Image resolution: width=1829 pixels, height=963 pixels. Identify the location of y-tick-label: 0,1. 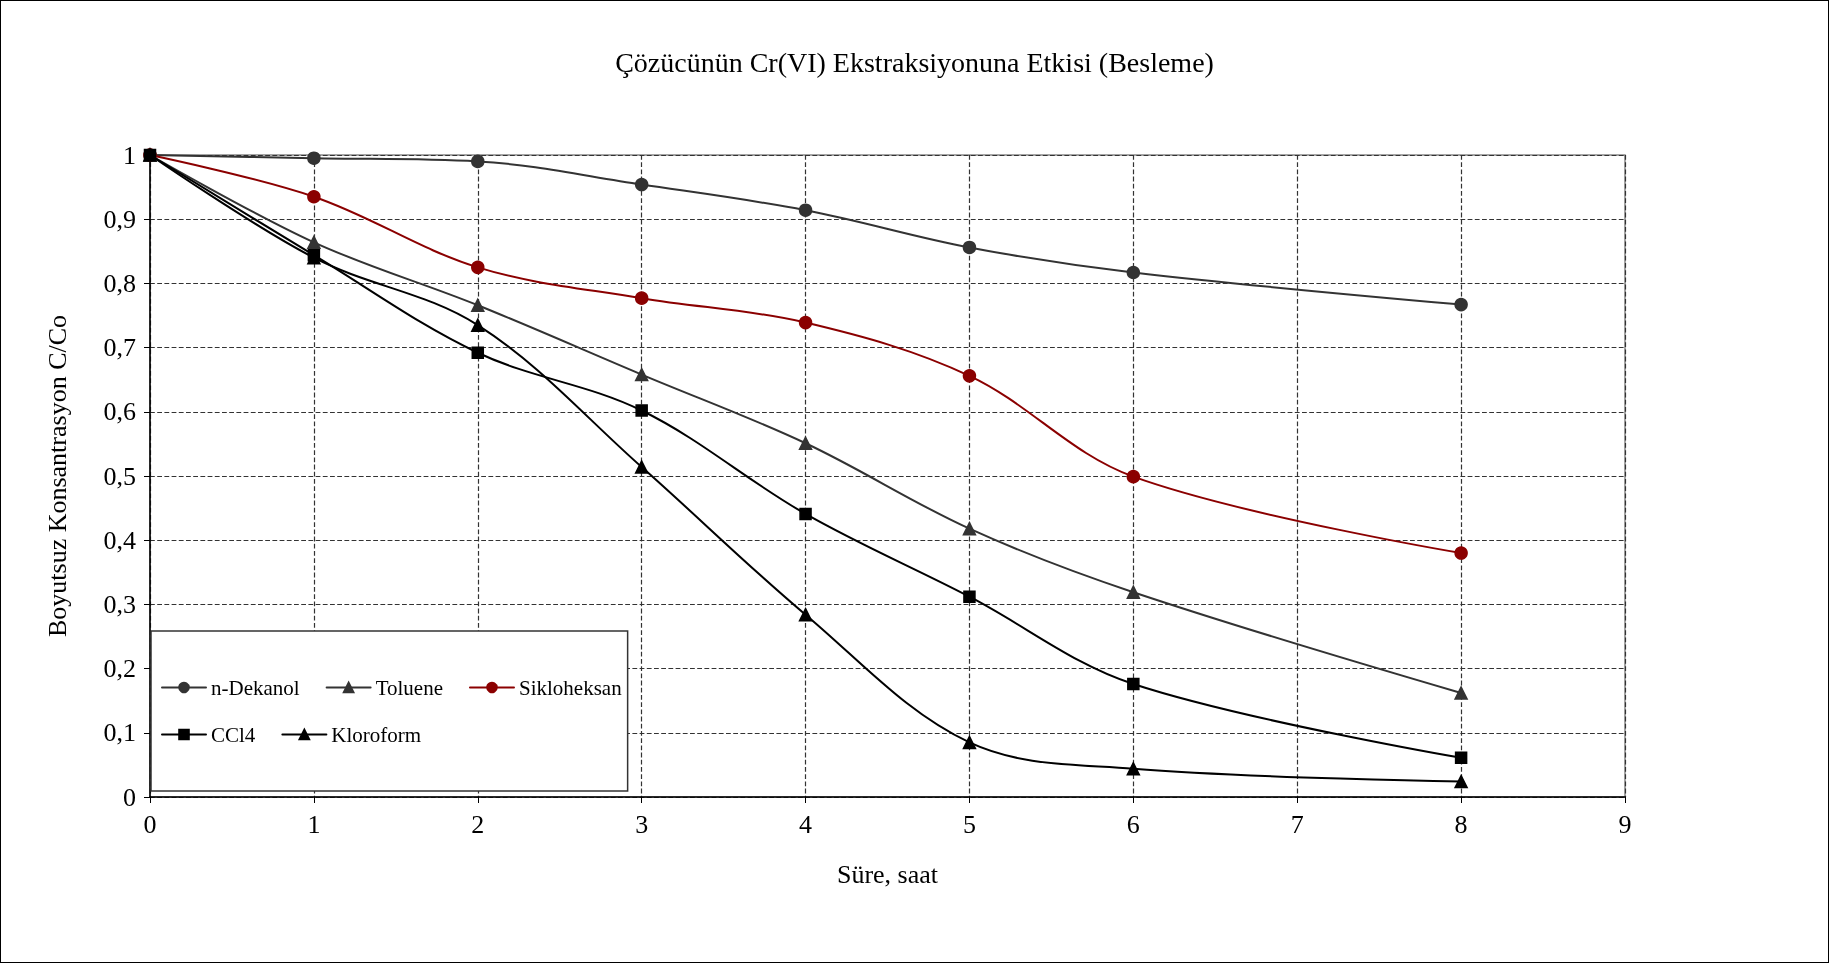
(119, 733).